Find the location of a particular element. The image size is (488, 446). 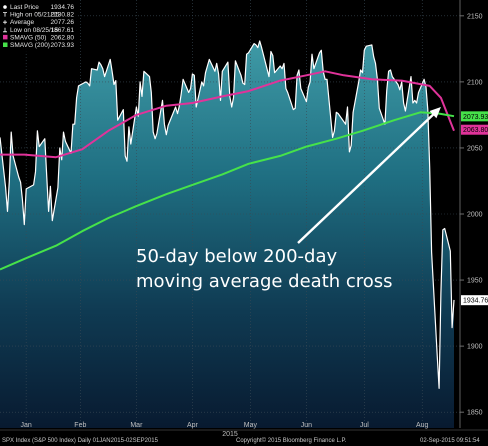

legend-marker-sma200 is located at coordinates (5, 44).